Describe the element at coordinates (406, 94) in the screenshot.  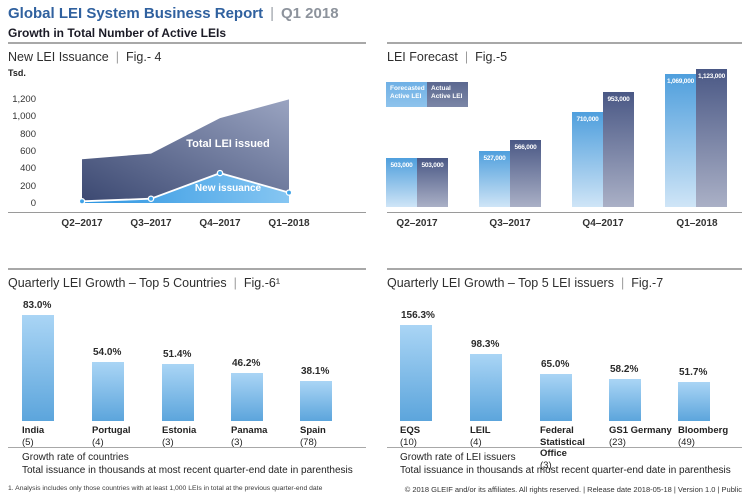
I see `legend-forecasted-active-lei: Forecasted Active LEI` at that location.